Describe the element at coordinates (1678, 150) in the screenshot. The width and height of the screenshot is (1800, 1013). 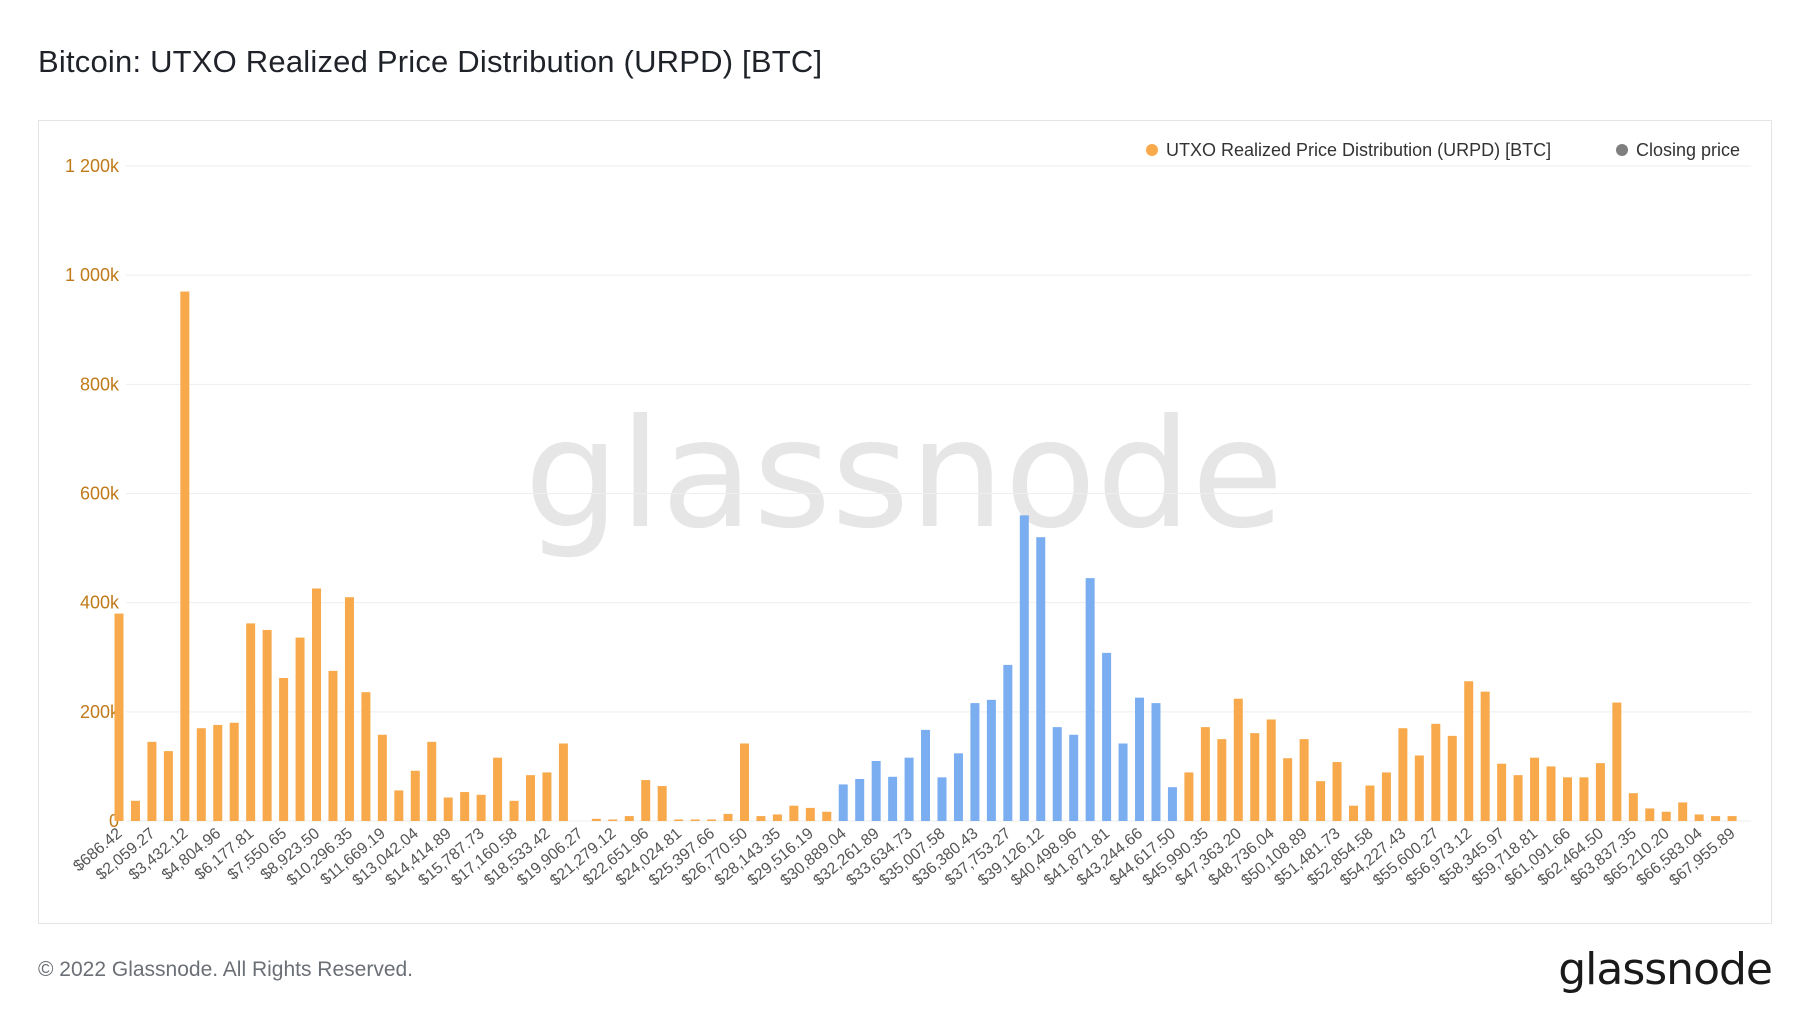
I see `legend-item-closing-price: Closing price` at that location.